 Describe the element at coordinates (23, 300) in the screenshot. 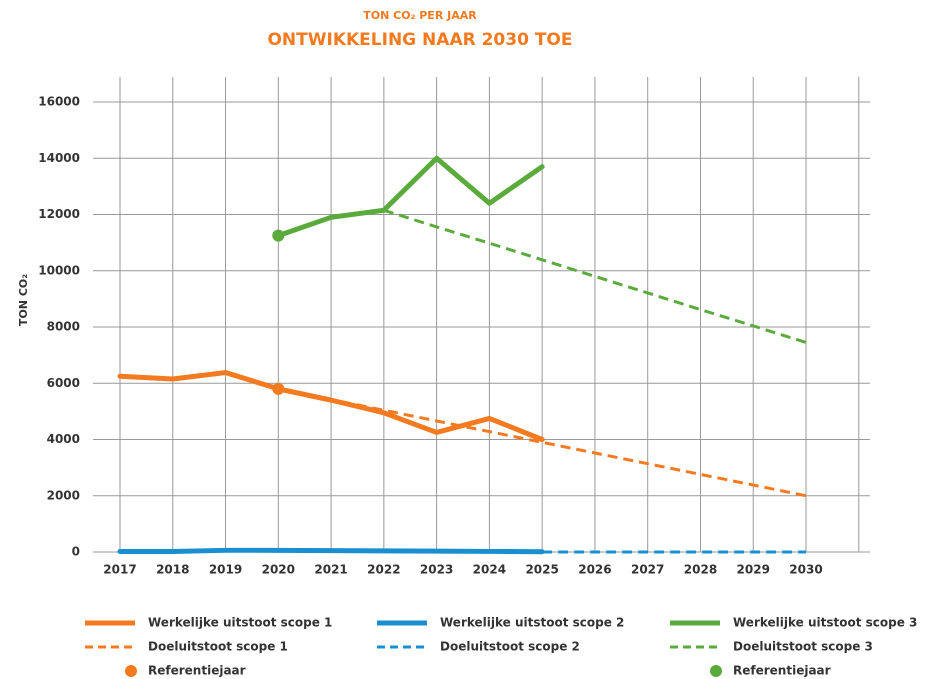

I see `y-axis-label: TON CO₂` at that location.